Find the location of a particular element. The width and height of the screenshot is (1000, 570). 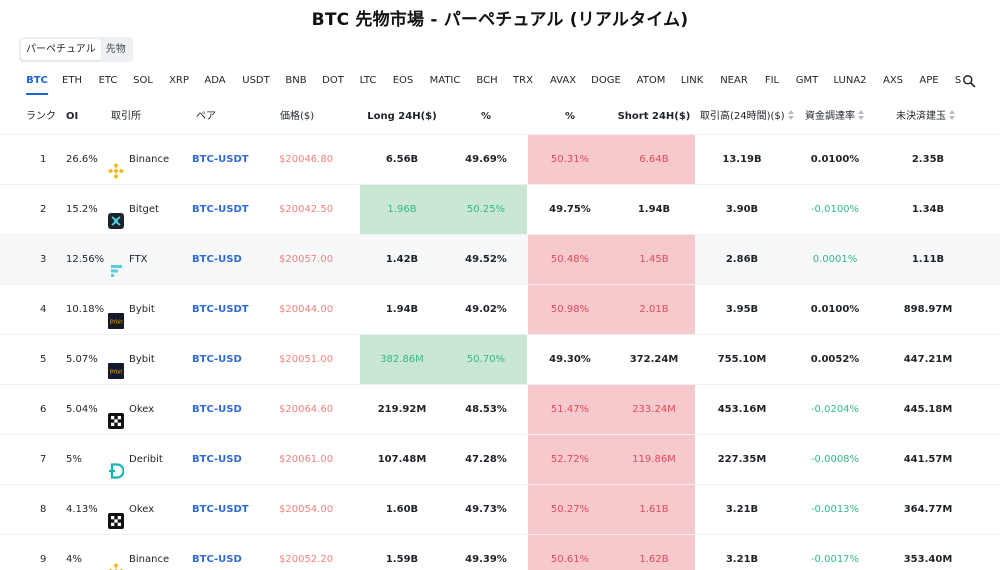

coin-tab-ape: APE is located at coordinates (929, 80).